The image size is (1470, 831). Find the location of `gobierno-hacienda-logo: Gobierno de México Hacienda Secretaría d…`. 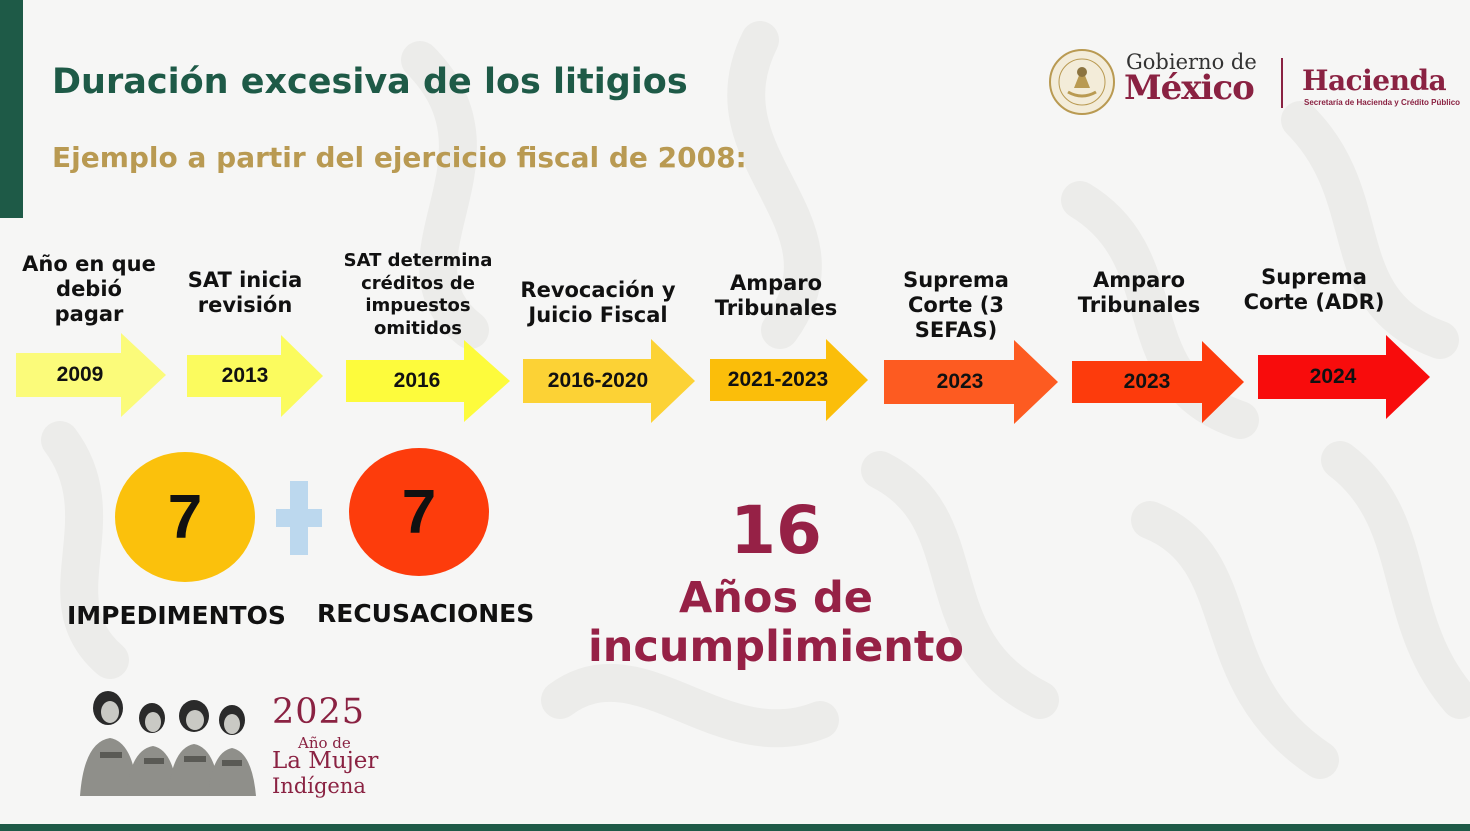

gobierno-hacienda-logo: Gobierno de México Hacienda Secretaría d… is located at coordinates (1254, 81).